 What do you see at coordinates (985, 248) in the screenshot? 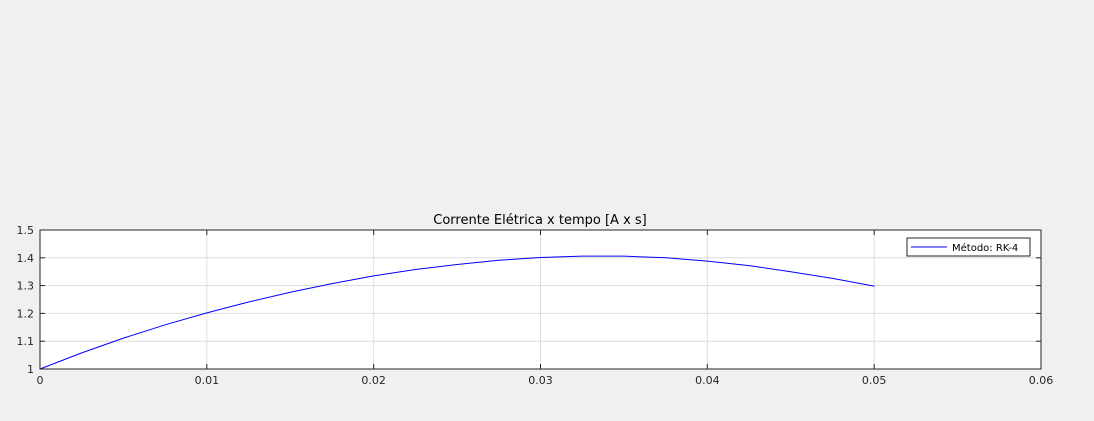
I see `legend-label: Método: RK-4` at bounding box center [985, 248].